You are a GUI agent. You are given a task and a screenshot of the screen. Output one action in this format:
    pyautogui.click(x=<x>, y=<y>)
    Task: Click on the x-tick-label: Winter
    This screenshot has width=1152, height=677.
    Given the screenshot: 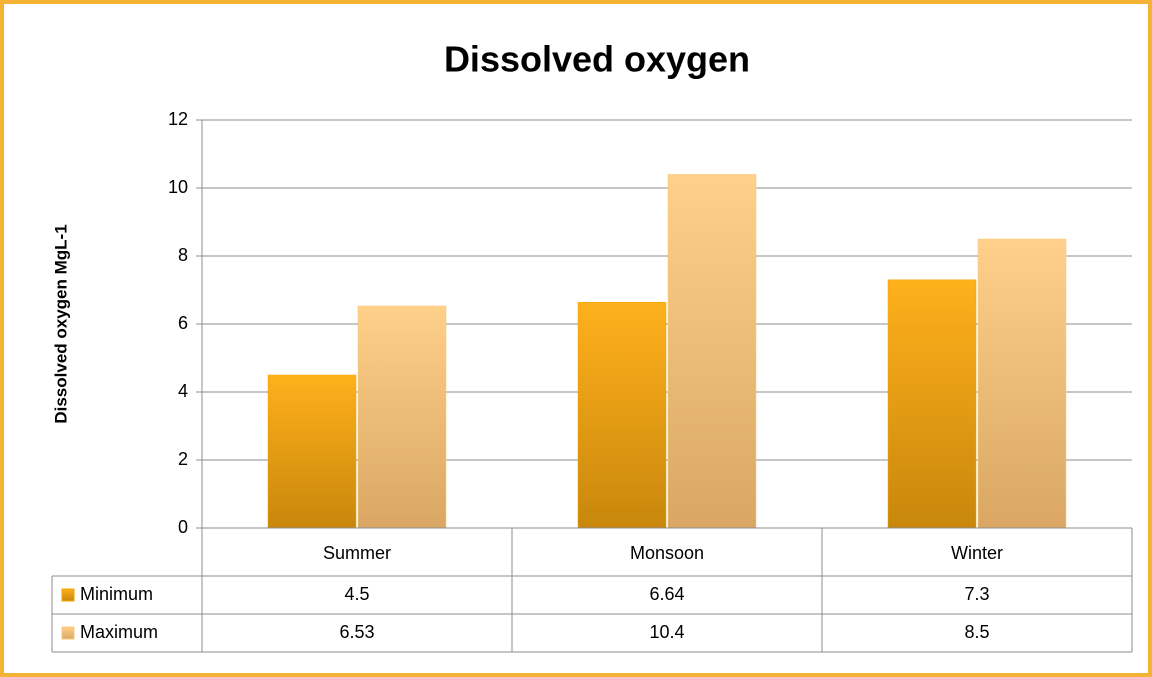 What is the action you would take?
    pyautogui.click(x=977, y=553)
    